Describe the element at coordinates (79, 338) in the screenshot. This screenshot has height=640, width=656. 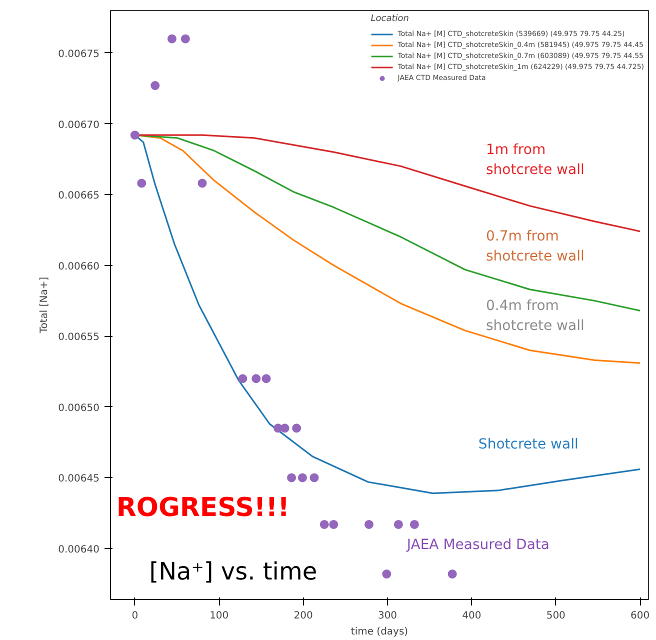
I see `y-tick-label: 0.00655` at that location.